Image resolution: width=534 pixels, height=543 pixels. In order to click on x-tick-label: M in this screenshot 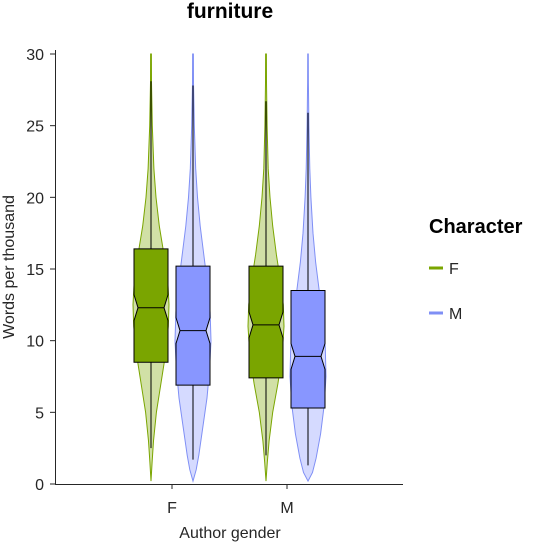, I will do `click(286, 508)`.